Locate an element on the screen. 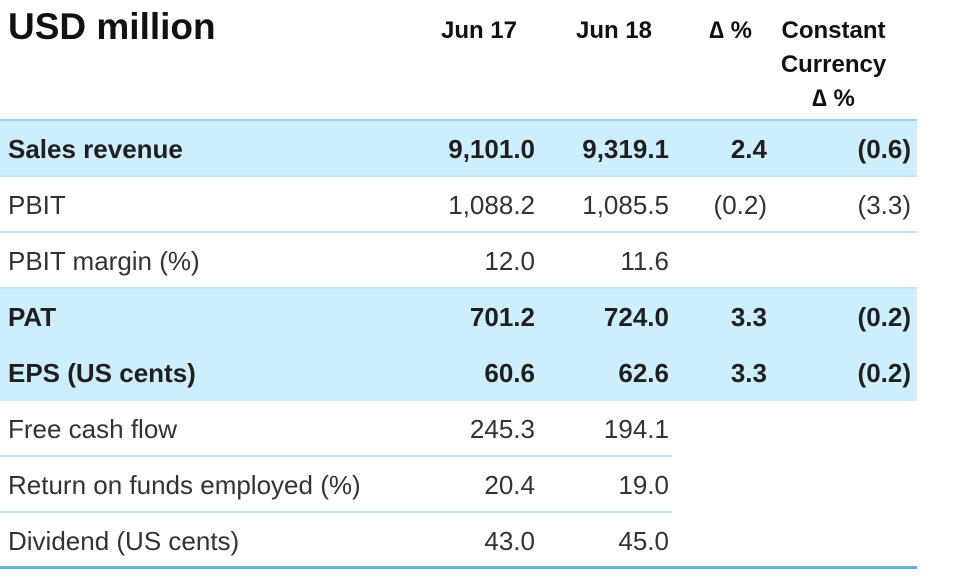 The height and width of the screenshot is (582, 975). row-label: Dividend (US cents) is located at coordinates (124, 541).